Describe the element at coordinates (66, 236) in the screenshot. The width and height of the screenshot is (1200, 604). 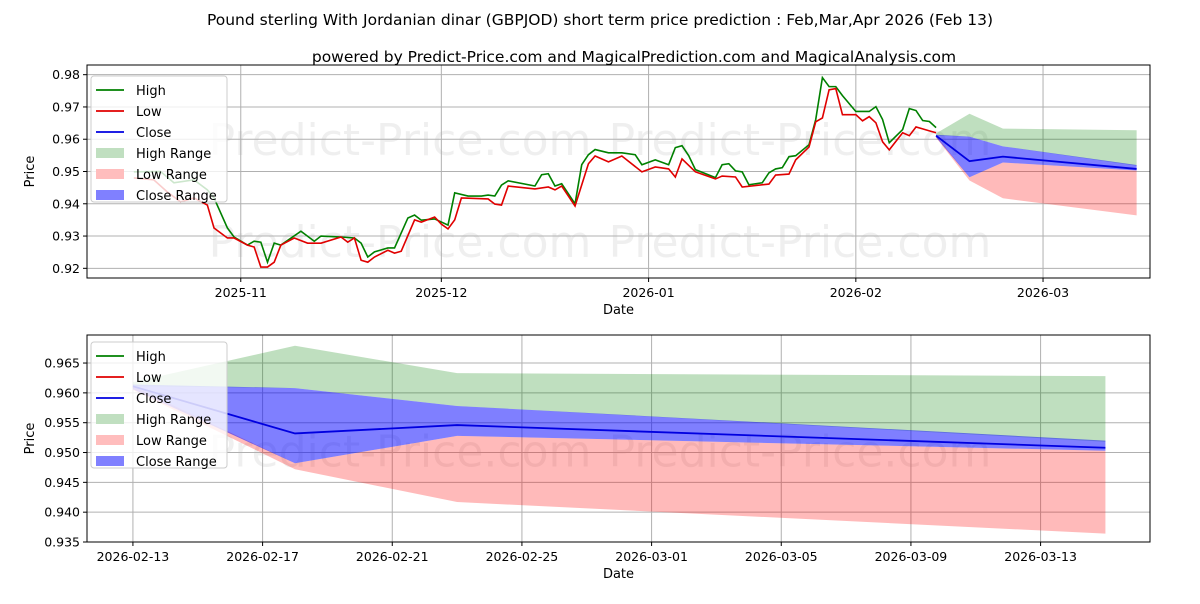
I see `y-tick-label: 0.93` at that location.